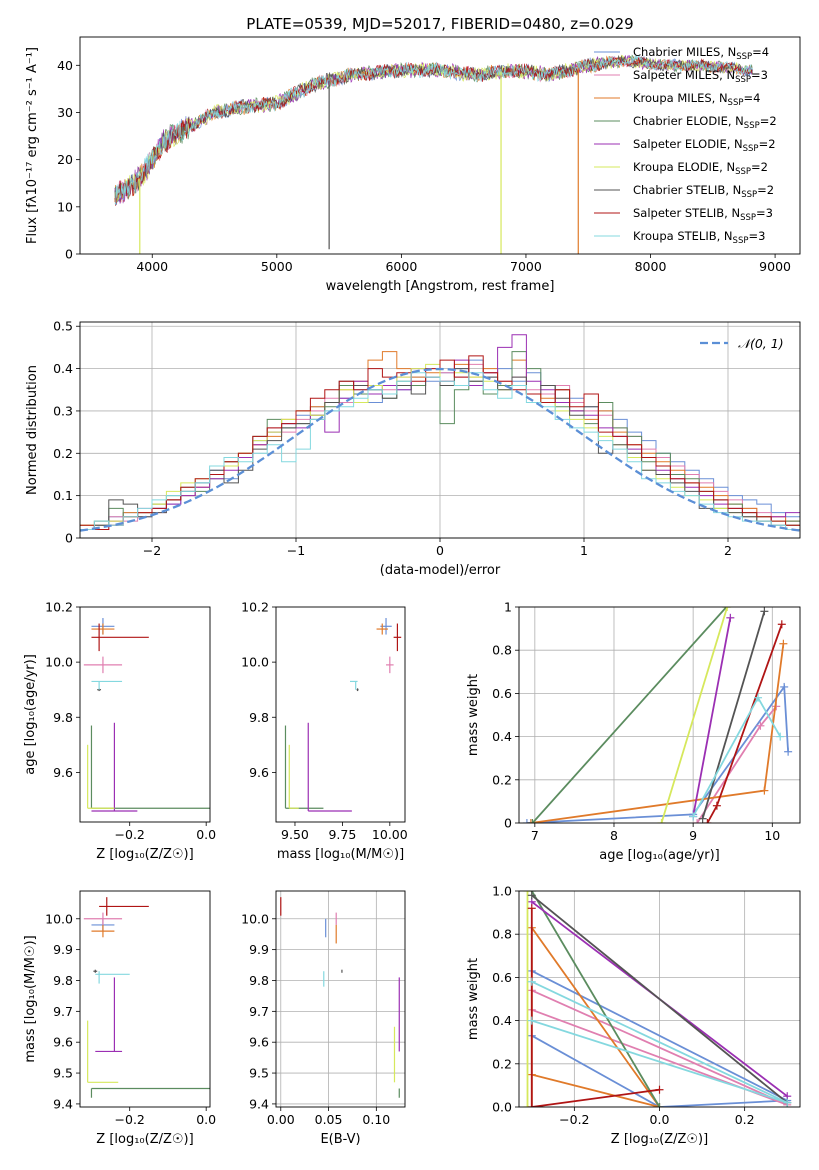 This screenshot has height=1170, width=819. What do you see at coordinates (259, 1011) in the screenshot?
I see `y-tick-label: 9.7` at bounding box center [259, 1011].